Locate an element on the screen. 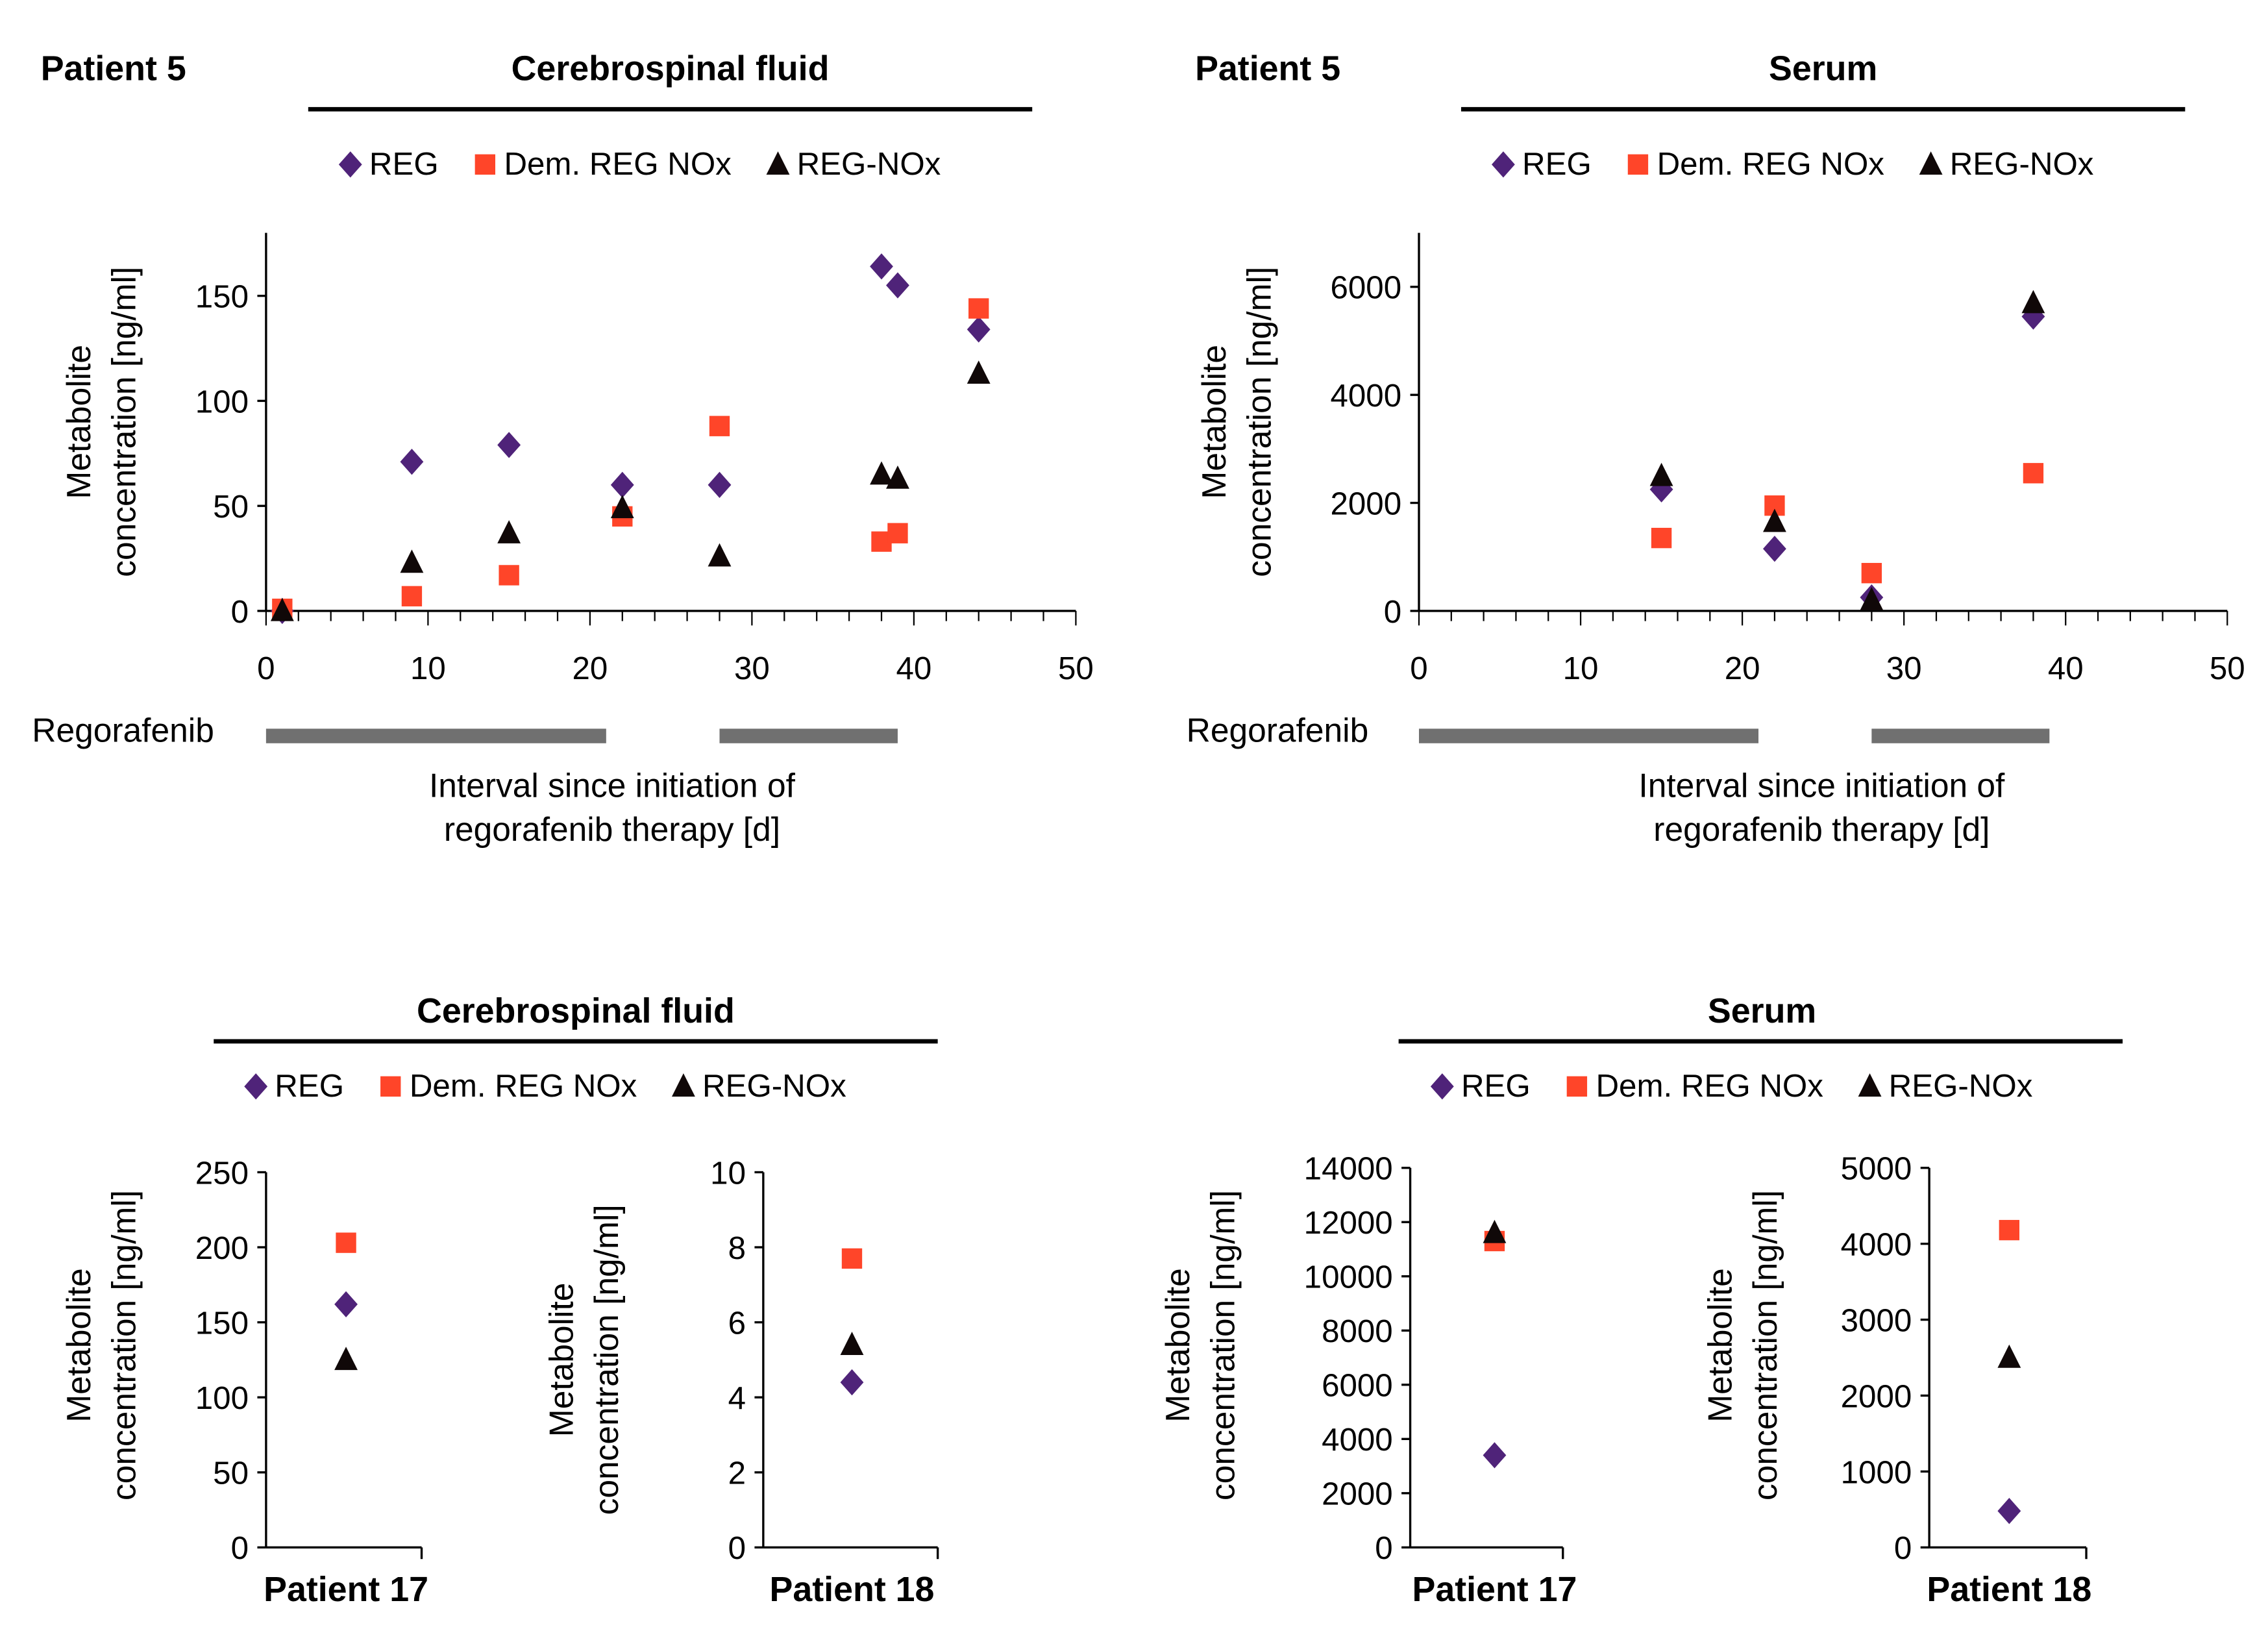  y-tick-label: 2 is located at coordinates (737, 1473).